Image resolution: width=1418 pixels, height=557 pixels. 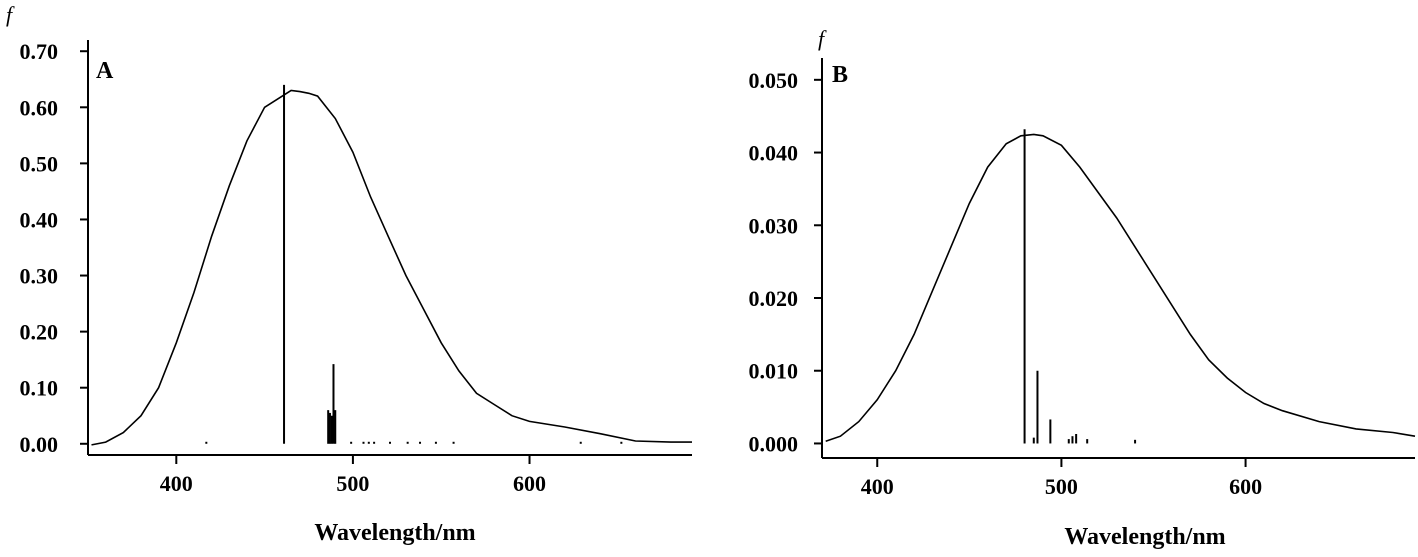 What do you see at coordinates (39, 219) in the screenshot?
I see `y-tick-label: 0.40` at bounding box center [39, 219].